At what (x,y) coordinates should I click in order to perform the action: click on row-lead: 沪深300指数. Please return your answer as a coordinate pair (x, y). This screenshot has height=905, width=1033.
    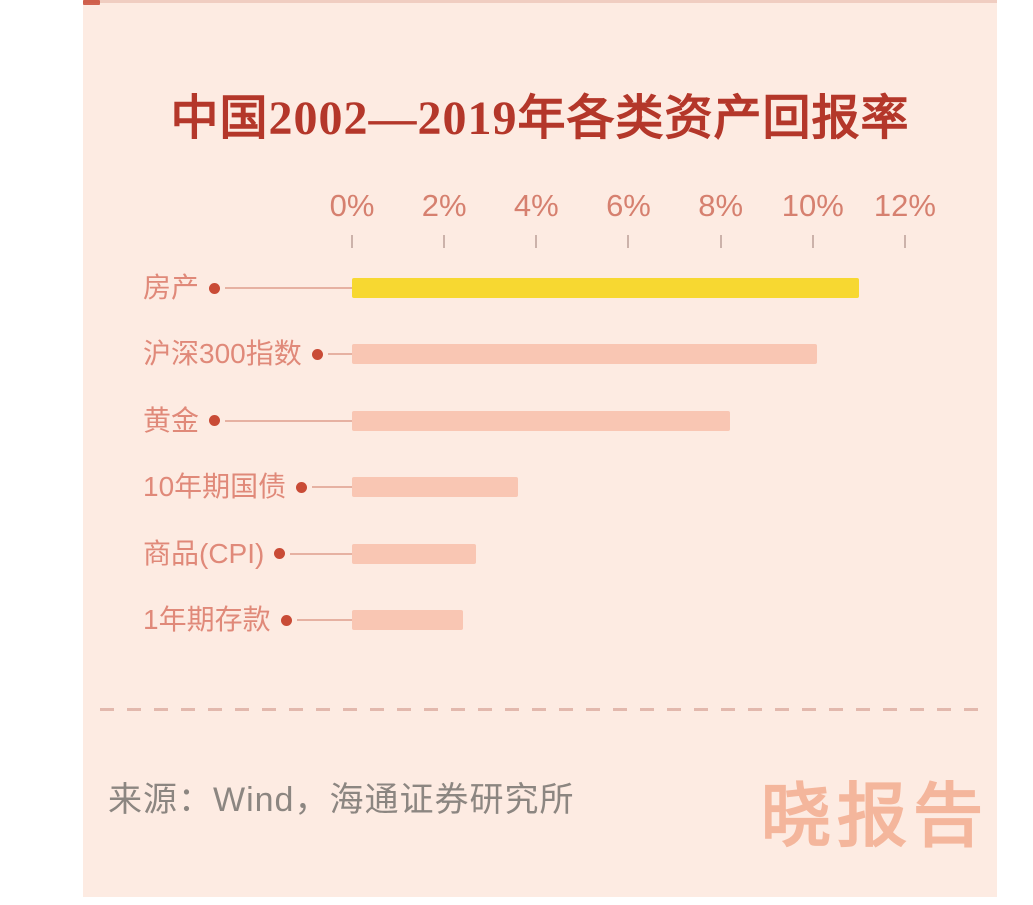
    Looking at the image, I should click on (247, 354).